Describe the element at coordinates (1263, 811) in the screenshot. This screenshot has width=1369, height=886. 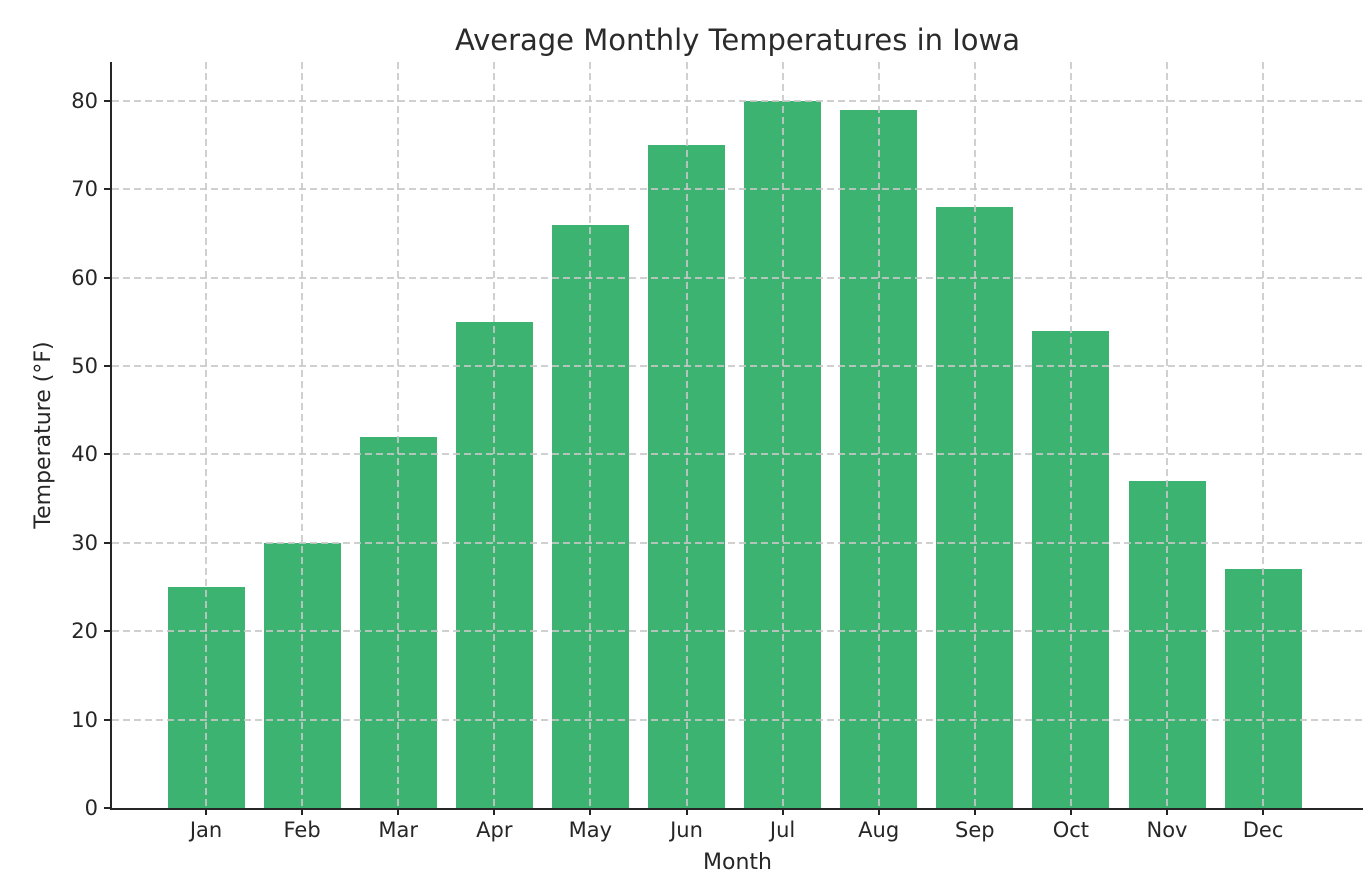
I see `x-tick-dec` at that location.